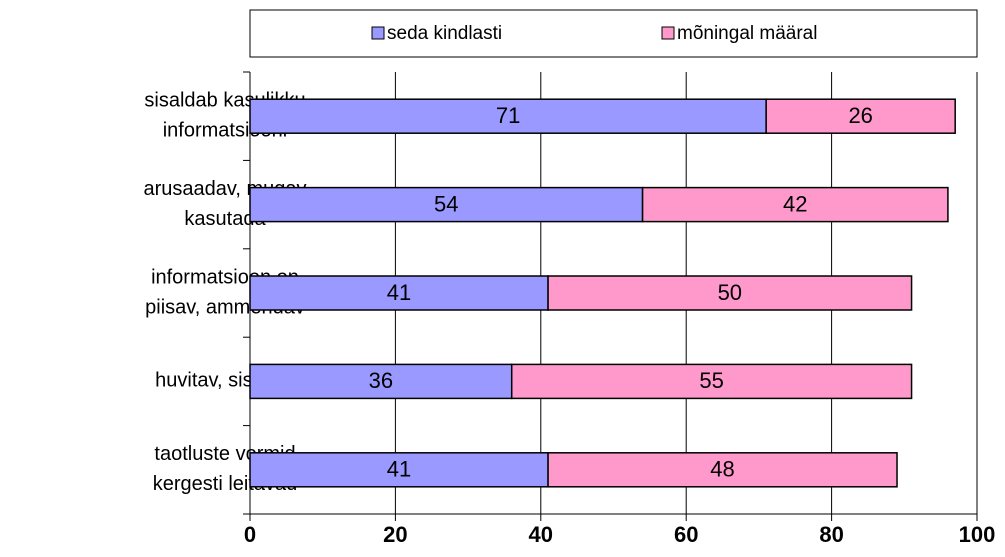  Describe the element at coordinates (250, 534) in the screenshot. I see `x-tick-label: 0` at that location.